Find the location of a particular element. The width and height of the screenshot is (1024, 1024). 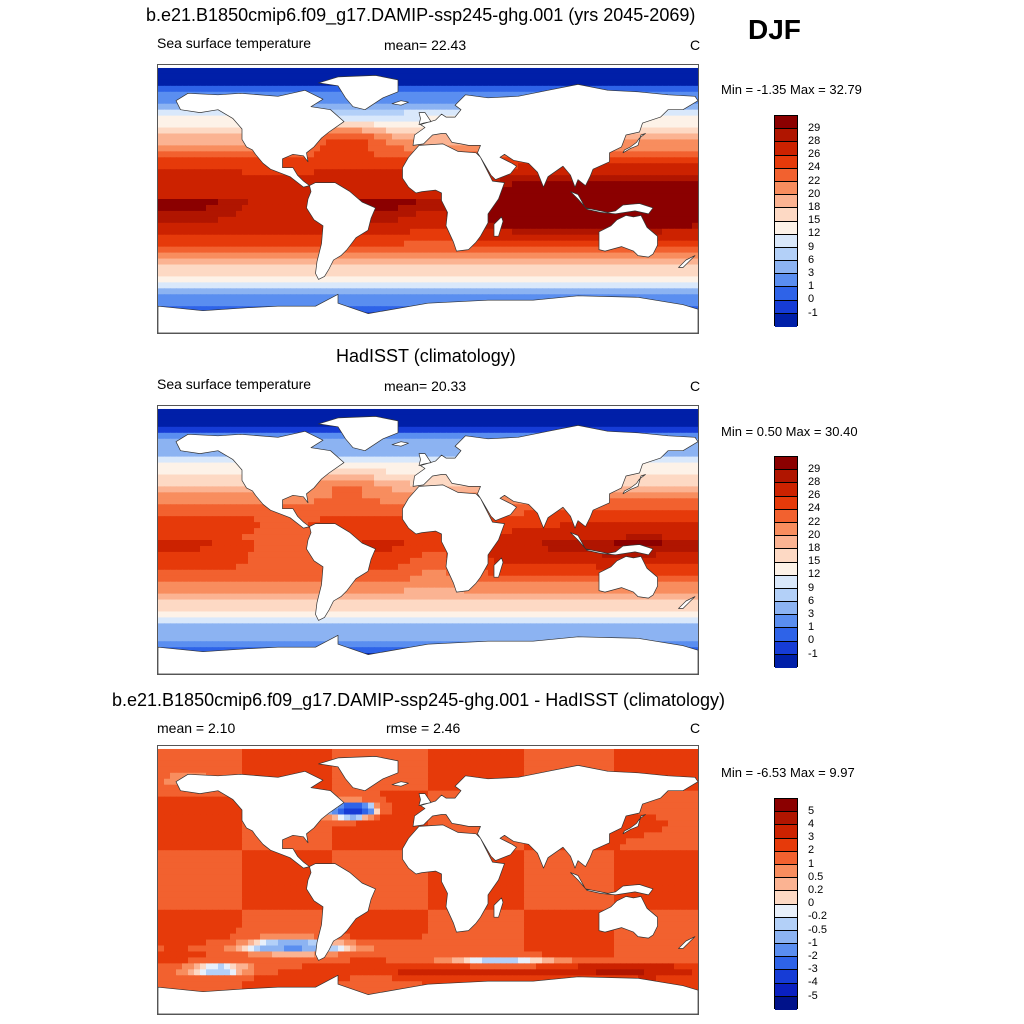

colorbar-tick-label: 9 is located at coordinates (811, 246).